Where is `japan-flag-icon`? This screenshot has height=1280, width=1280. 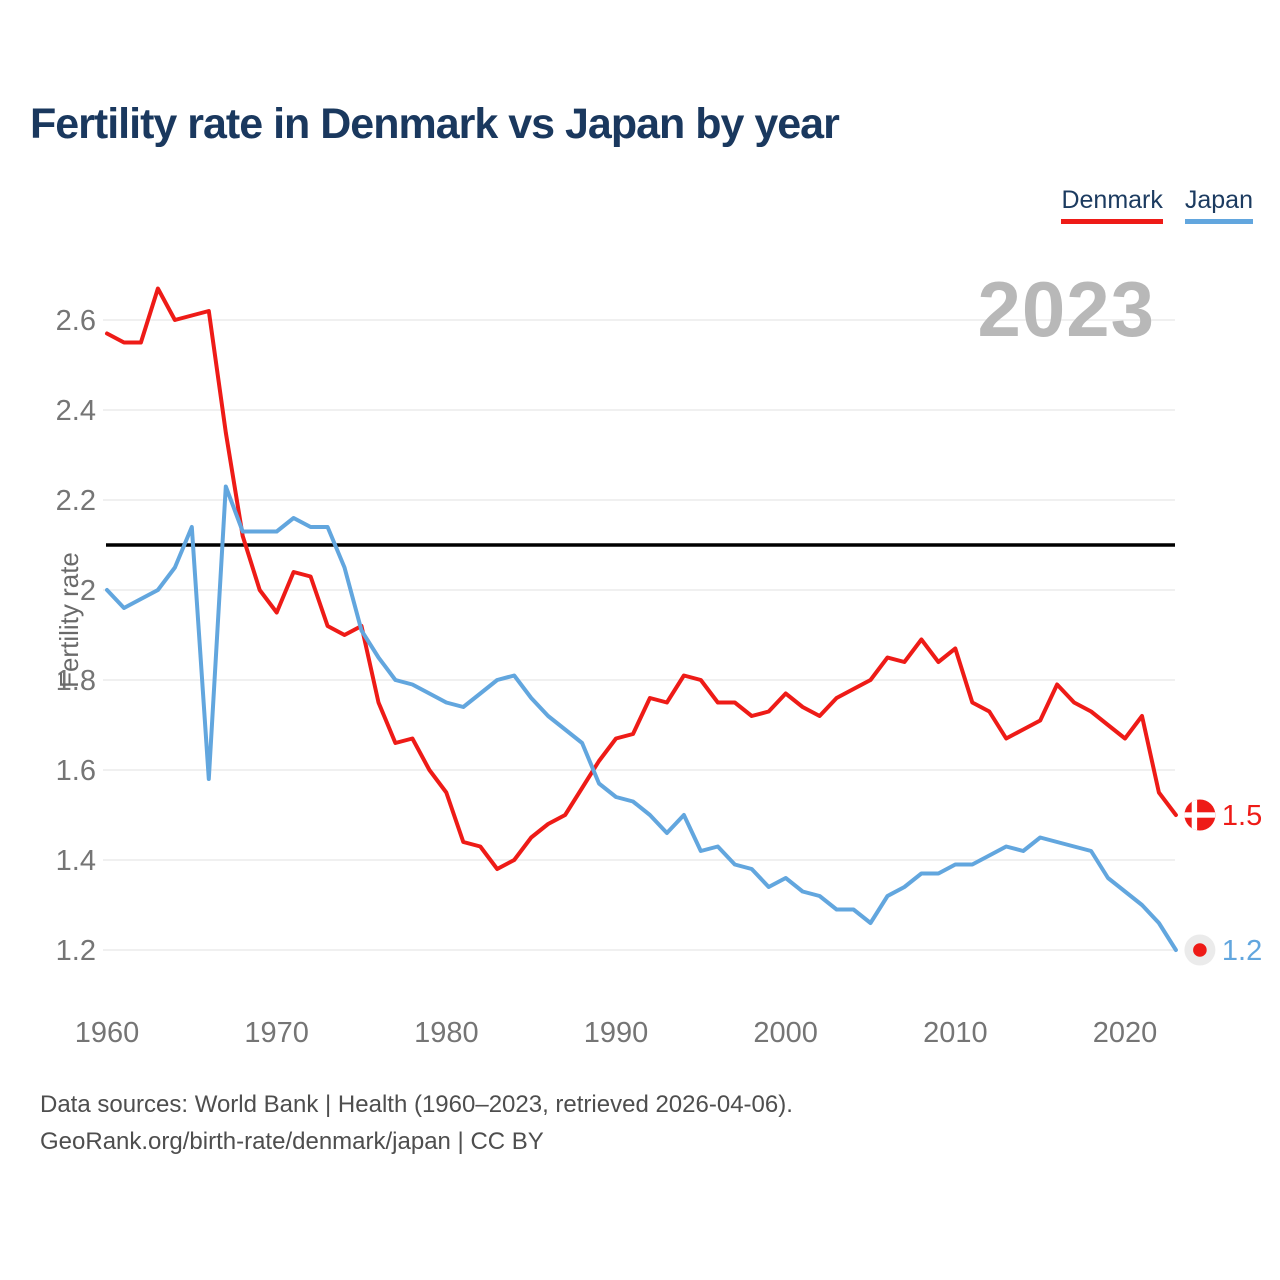
japan-flag-icon is located at coordinates (1200, 950).